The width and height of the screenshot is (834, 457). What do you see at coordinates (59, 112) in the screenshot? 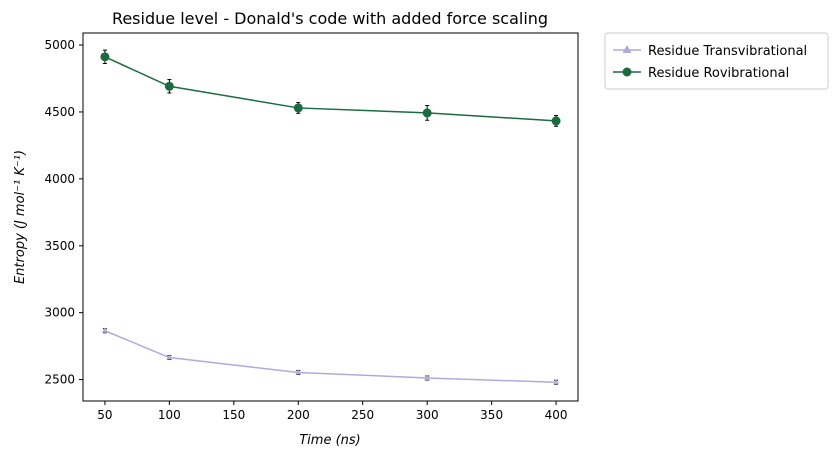
I see `y-tick-label: 4500` at bounding box center [59, 112].